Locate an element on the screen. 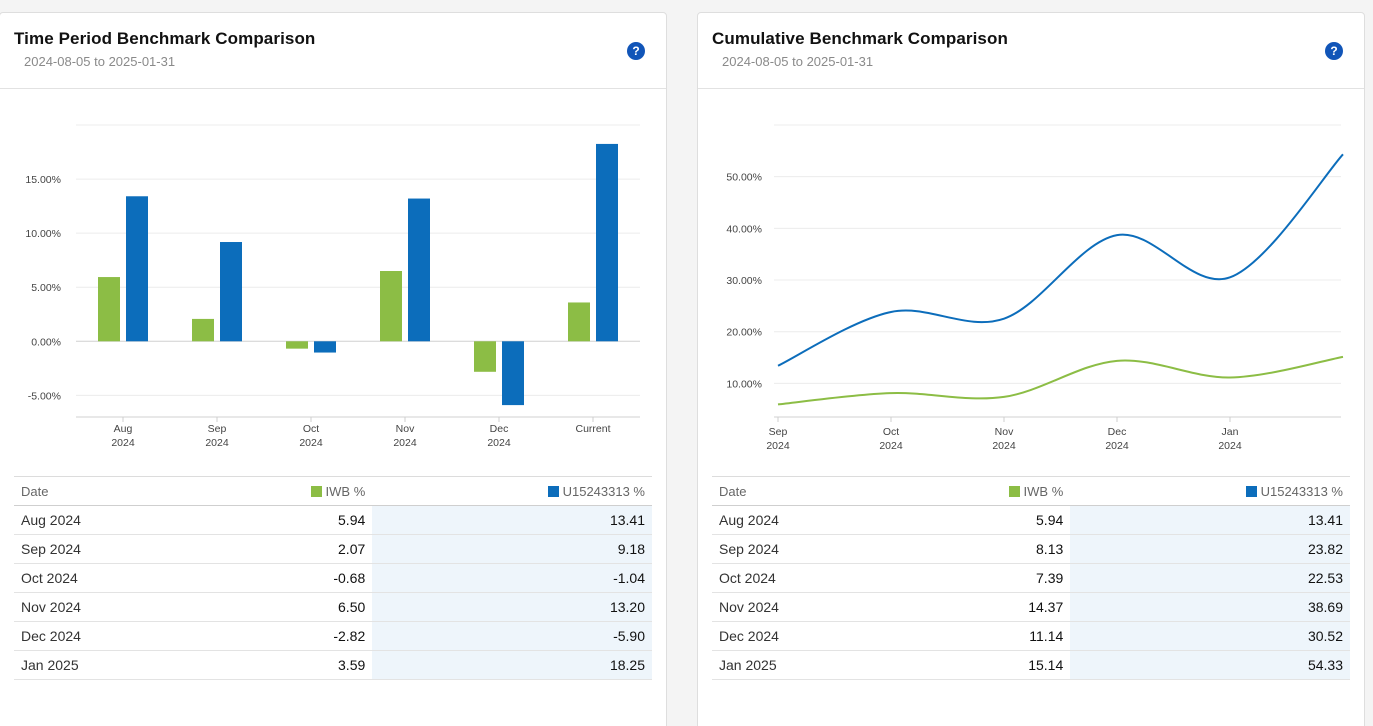  table-row: Oct 2024 -0.68 -1.04 is located at coordinates (333, 578).